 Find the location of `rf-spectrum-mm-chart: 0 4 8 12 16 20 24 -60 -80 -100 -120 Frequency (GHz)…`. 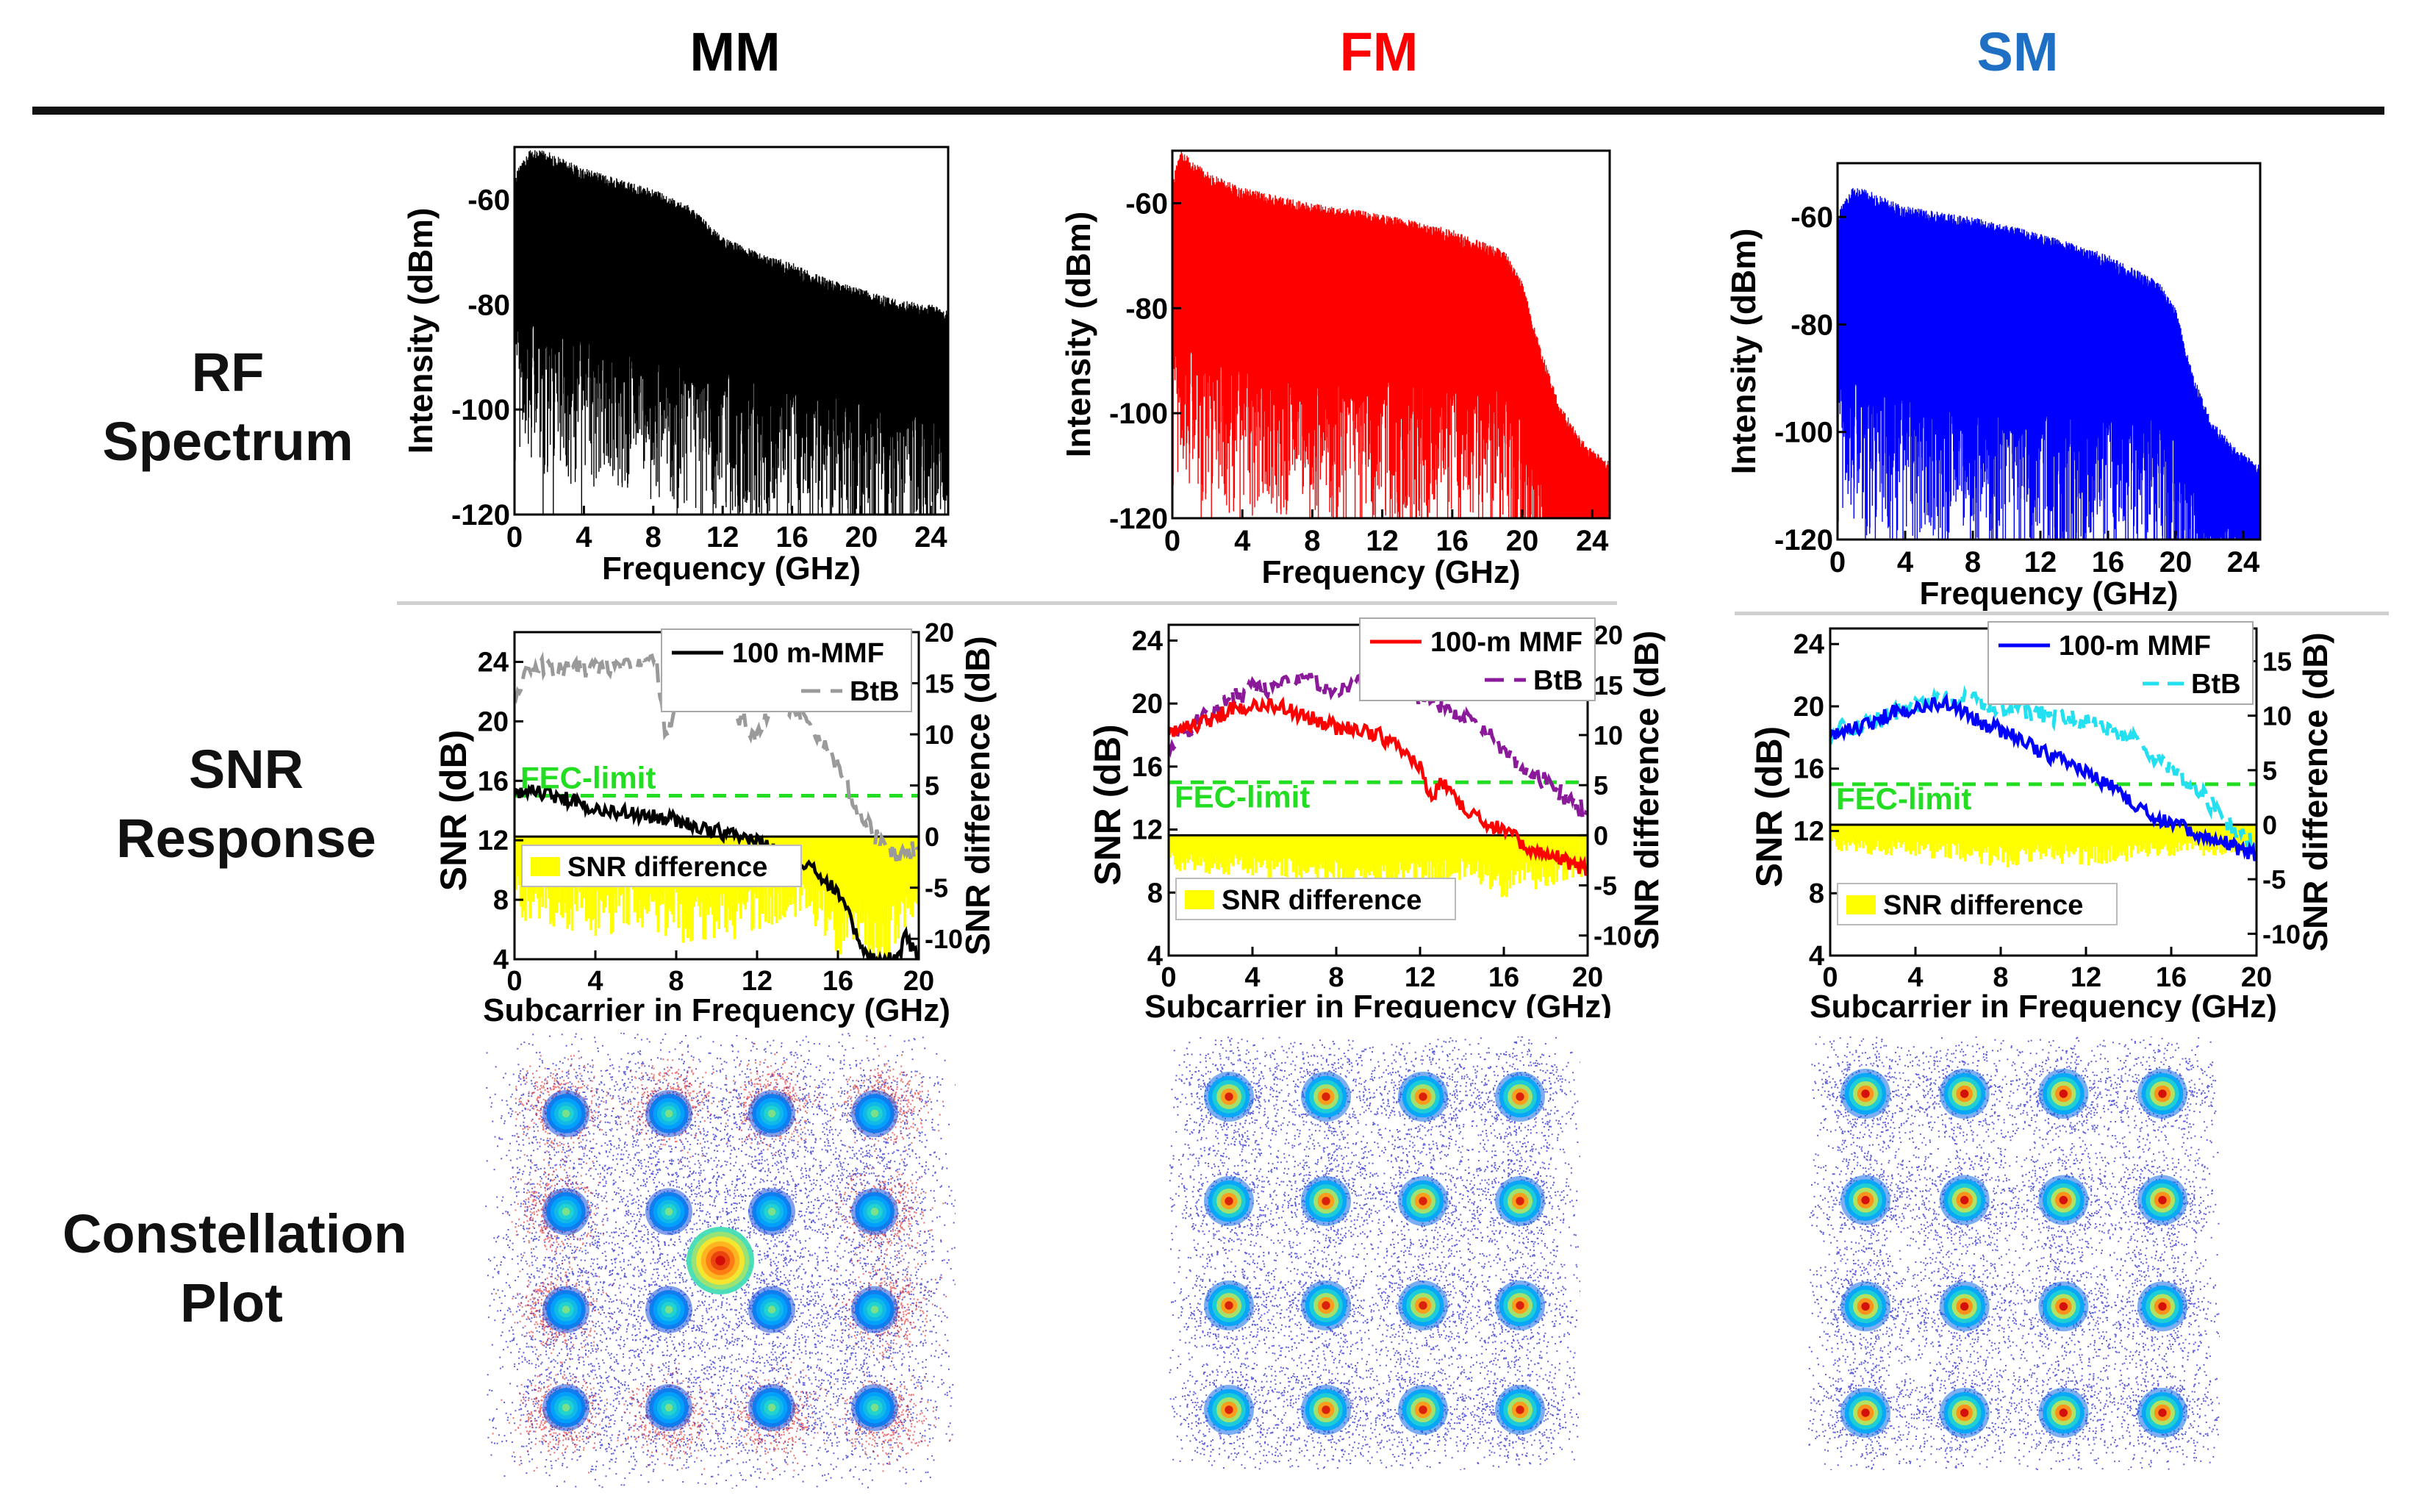

rf-spectrum-mm-chart: 0 4 8 12 16 20 24 -60 -80 -100 -120 Frequency (GHz)… is located at coordinates (675, 366).